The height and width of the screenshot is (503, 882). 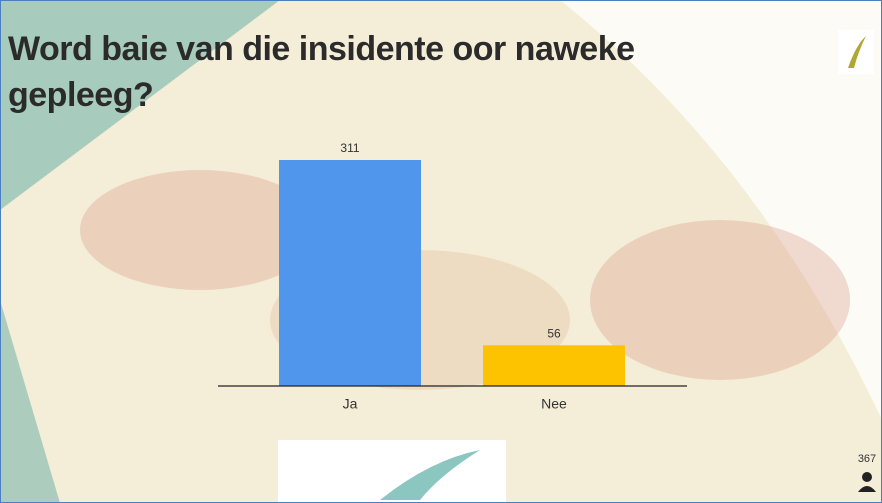 I want to click on value-label: 311, so click(x=349, y=148).